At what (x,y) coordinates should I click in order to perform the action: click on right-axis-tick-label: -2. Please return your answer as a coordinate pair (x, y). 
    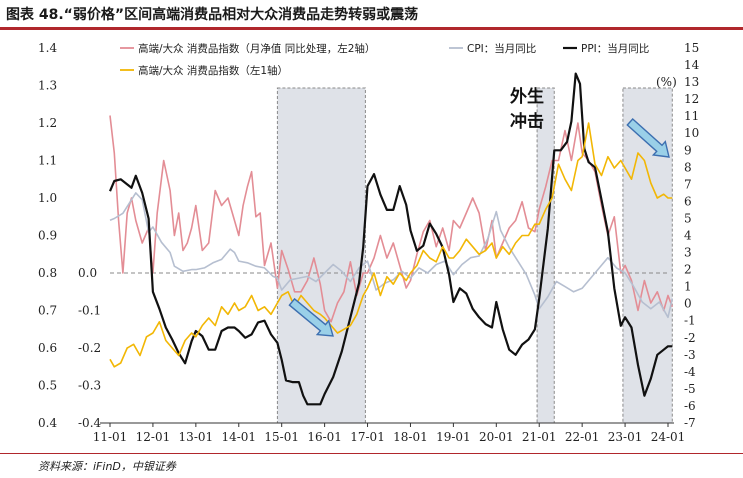
    Looking at the image, I should click on (690, 338).